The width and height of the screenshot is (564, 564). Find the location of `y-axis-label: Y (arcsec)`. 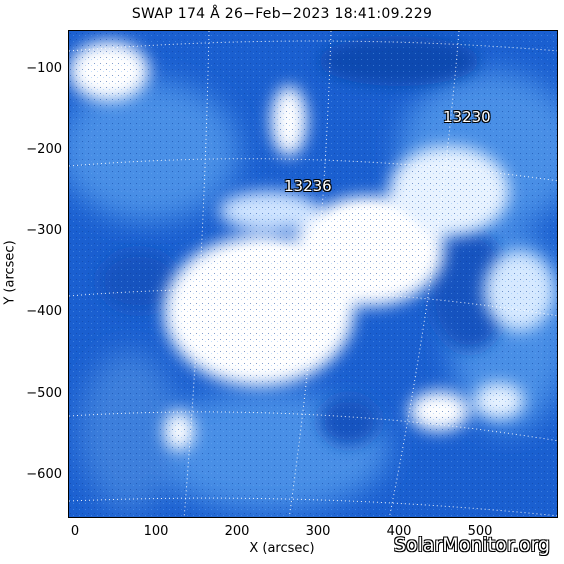

y-axis-label: Y (arcsec) is located at coordinates (10, 272).